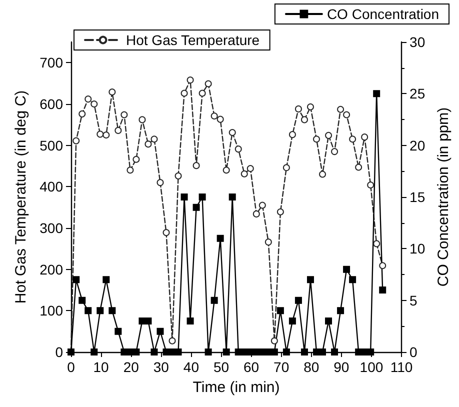 The image size is (459, 407). What do you see at coordinates (383, 14) in the screenshot?
I see `legend-label: CO Concentration` at bounding box center [383, 14].